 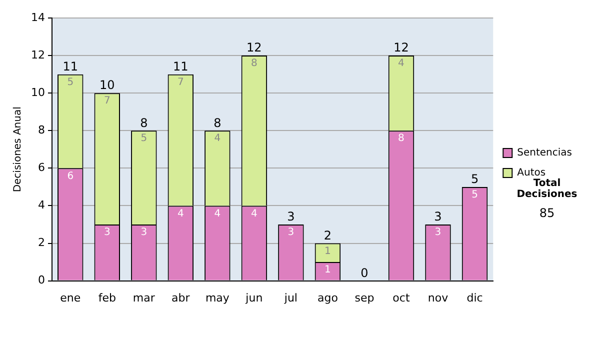 What do you see at coordinates (253, 297) in the screenshot?
I see `x-tick-label: jun` at bounding box center [253, 297].